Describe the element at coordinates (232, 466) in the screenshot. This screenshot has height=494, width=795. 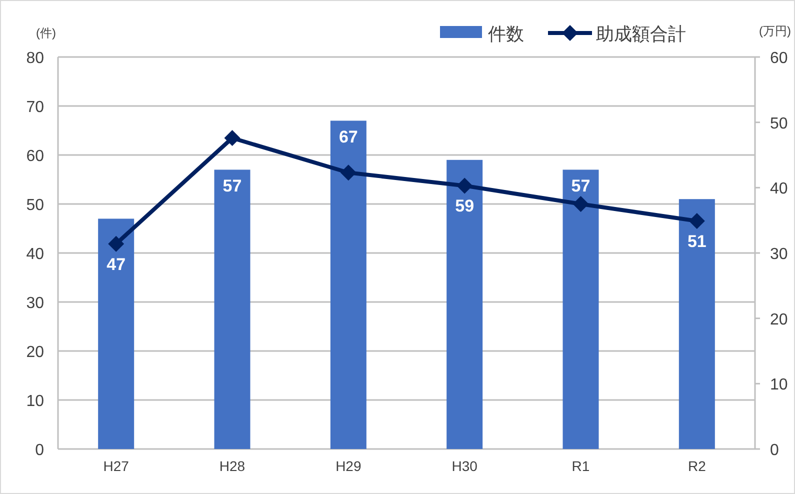
I see `x-tick-label: H28` at that location.